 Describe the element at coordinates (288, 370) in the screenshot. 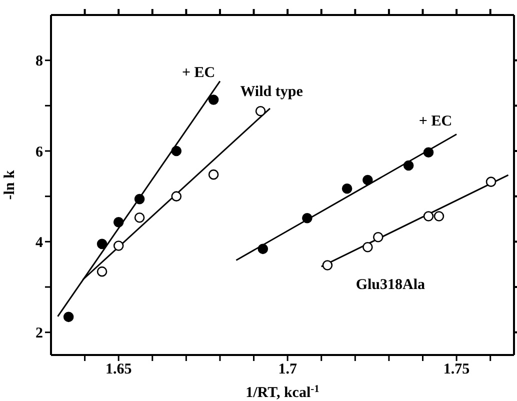

I see `x-tick-label: 1.7` at that location.